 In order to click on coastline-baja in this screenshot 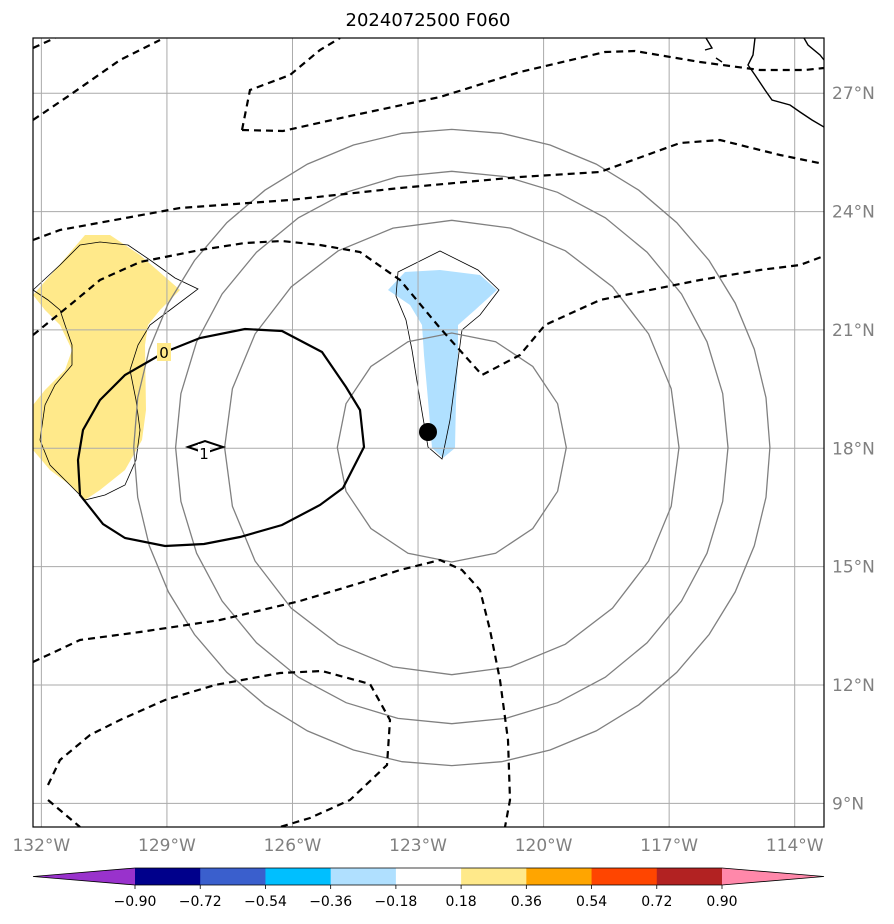, I will do `click(785, 83)`.